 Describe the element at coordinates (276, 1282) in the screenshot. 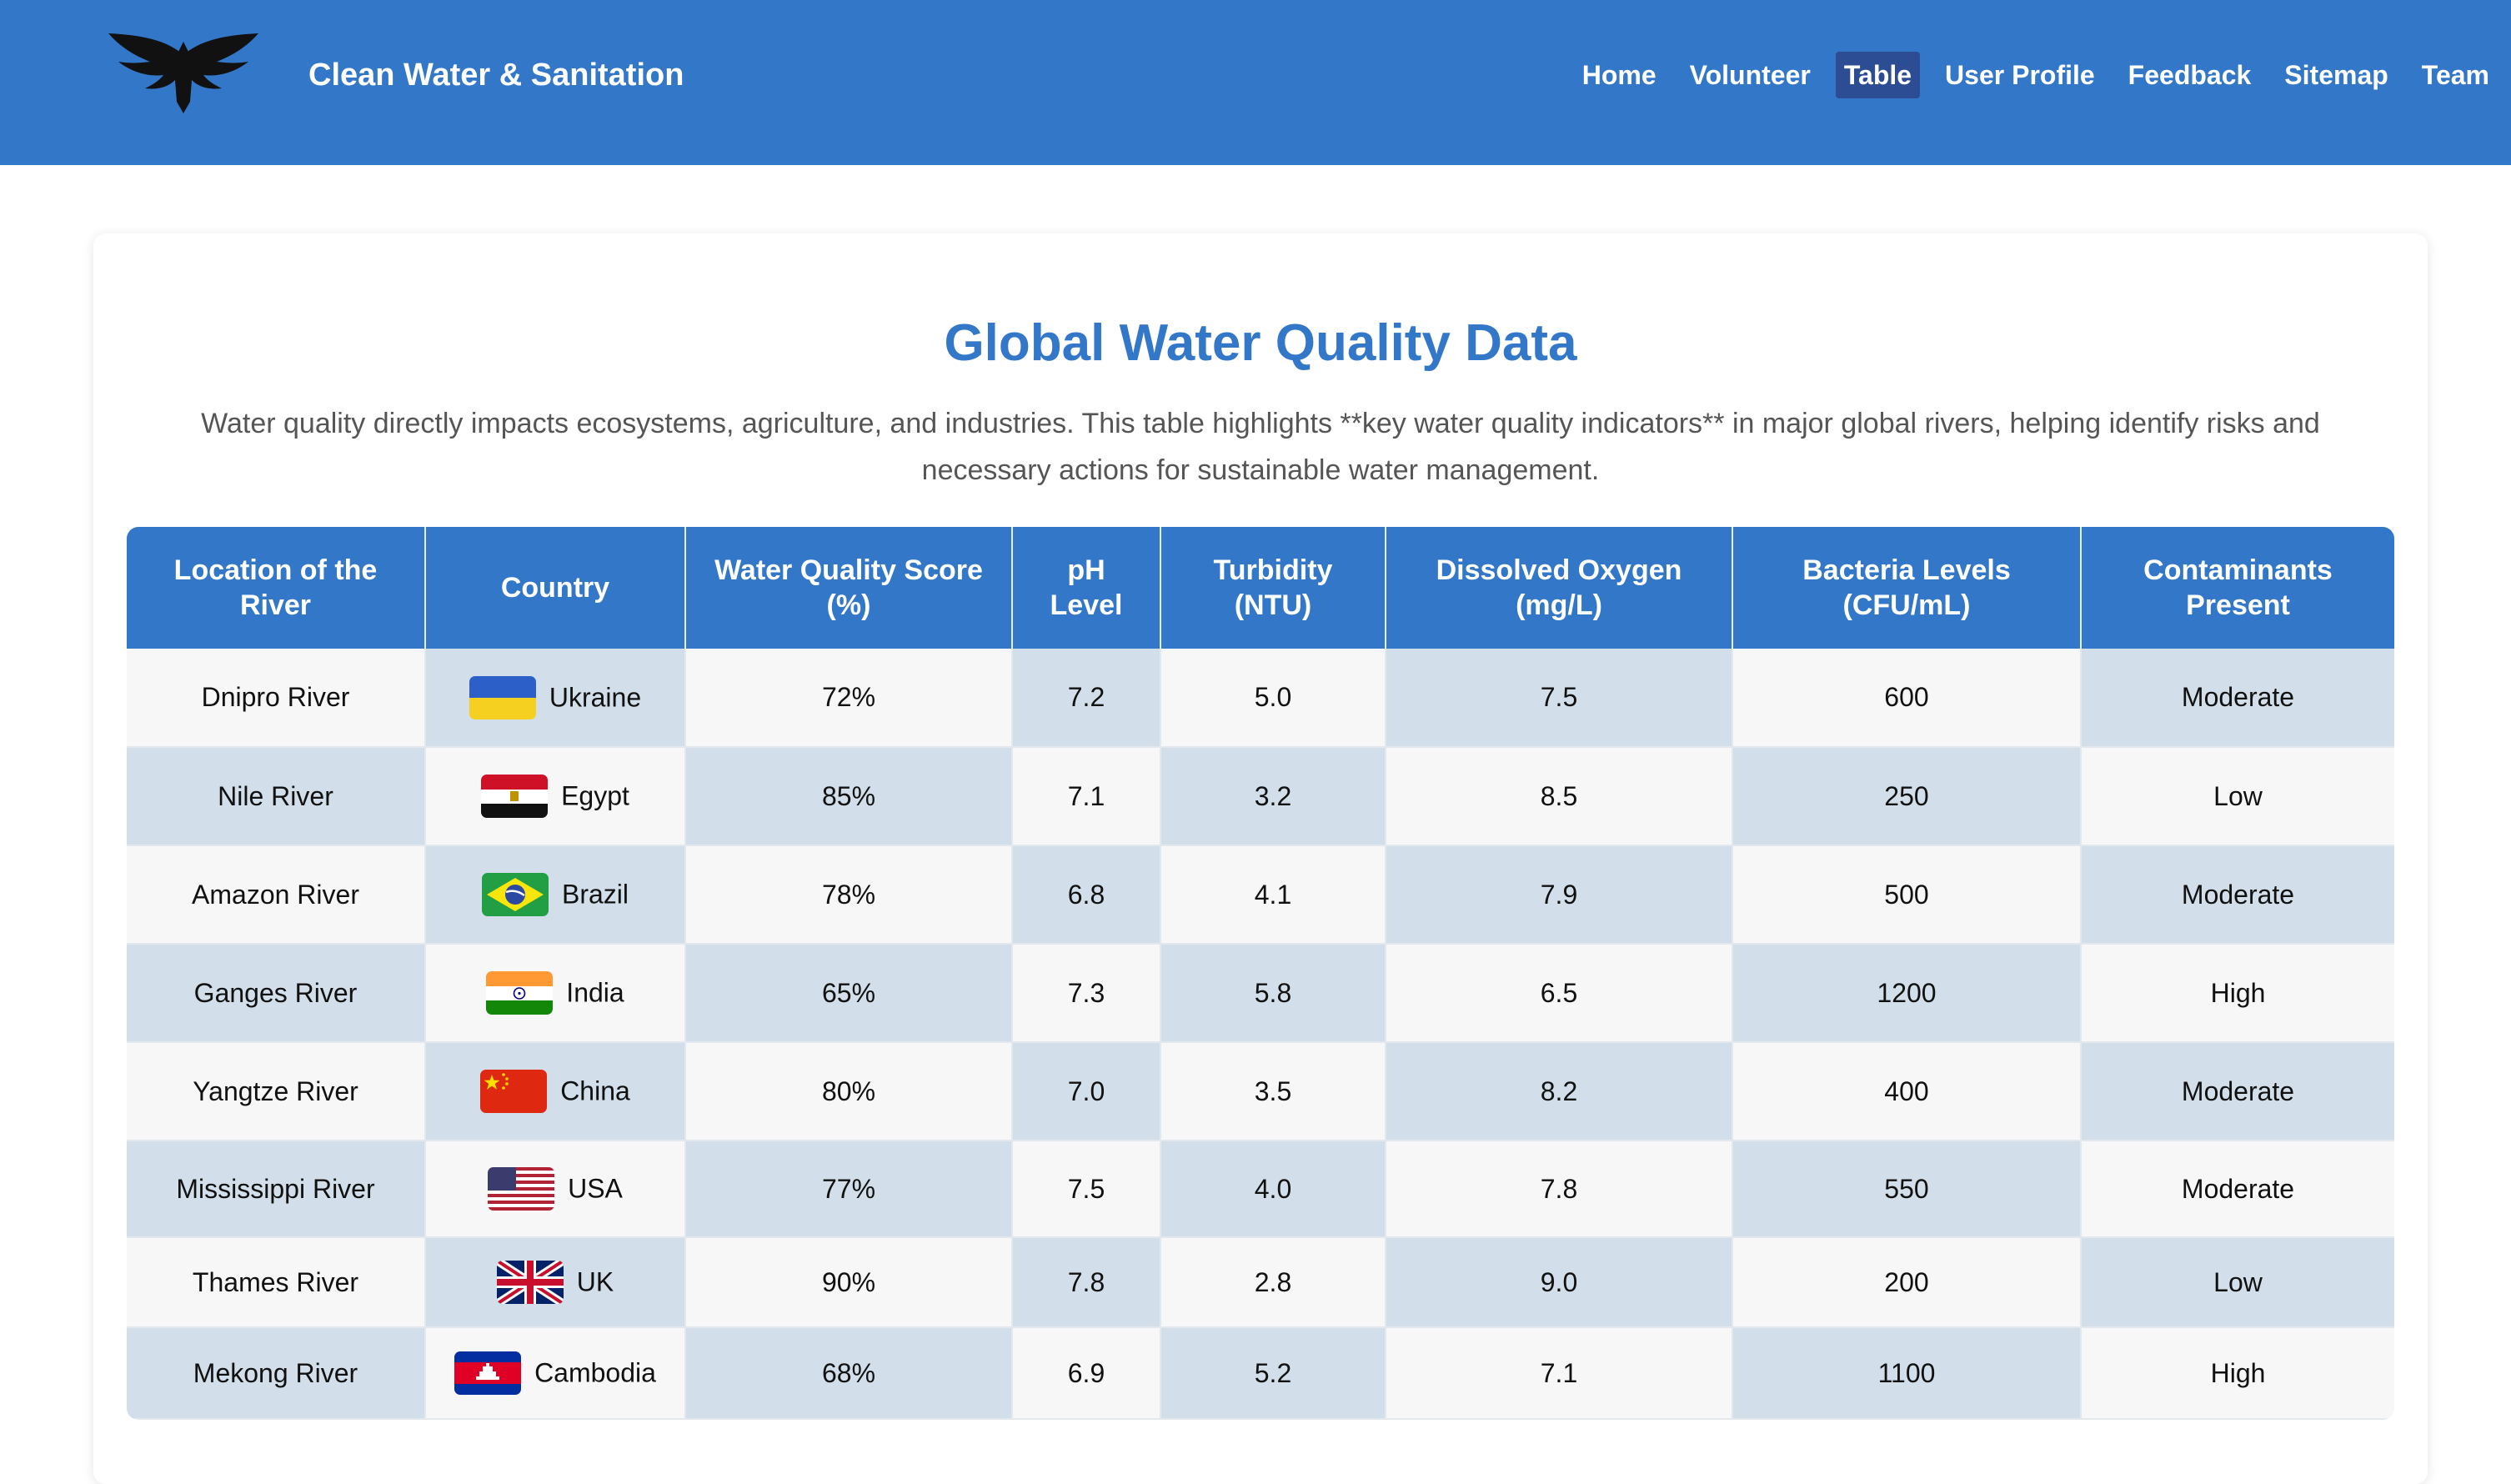

I see `river-name-cell: Thames River` at that location.